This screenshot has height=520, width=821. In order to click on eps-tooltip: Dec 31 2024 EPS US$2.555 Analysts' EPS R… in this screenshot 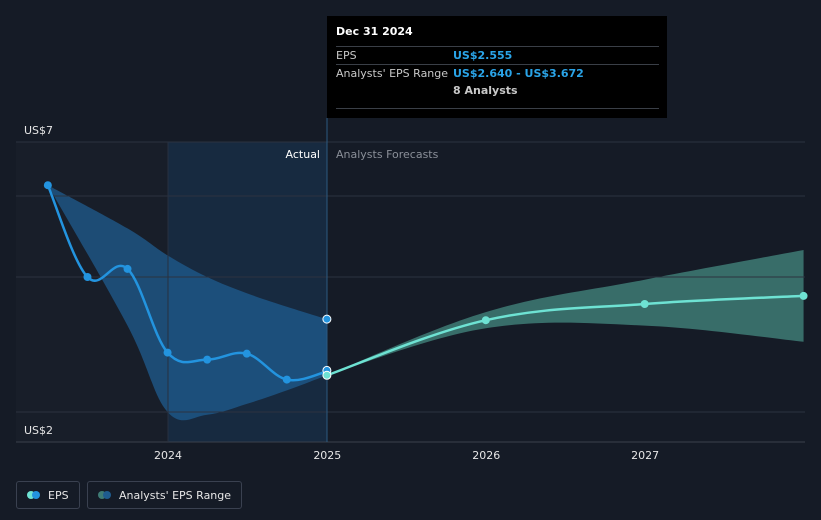, I will do `click(497, 67)`.